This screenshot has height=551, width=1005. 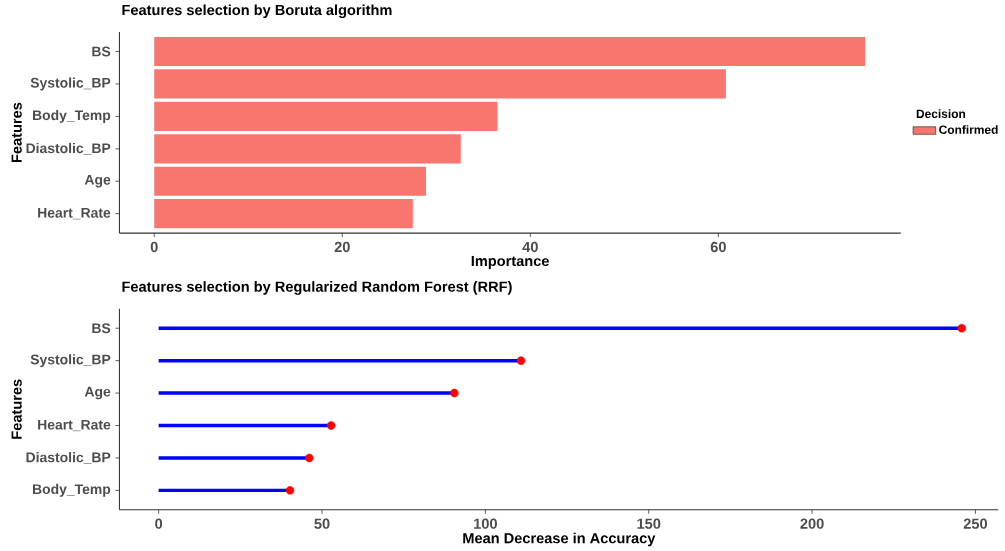 What do you see at coordinates (322, 523) in the screenshot?
I see `x-tick-label: 50` at bounding box center [322, 523].